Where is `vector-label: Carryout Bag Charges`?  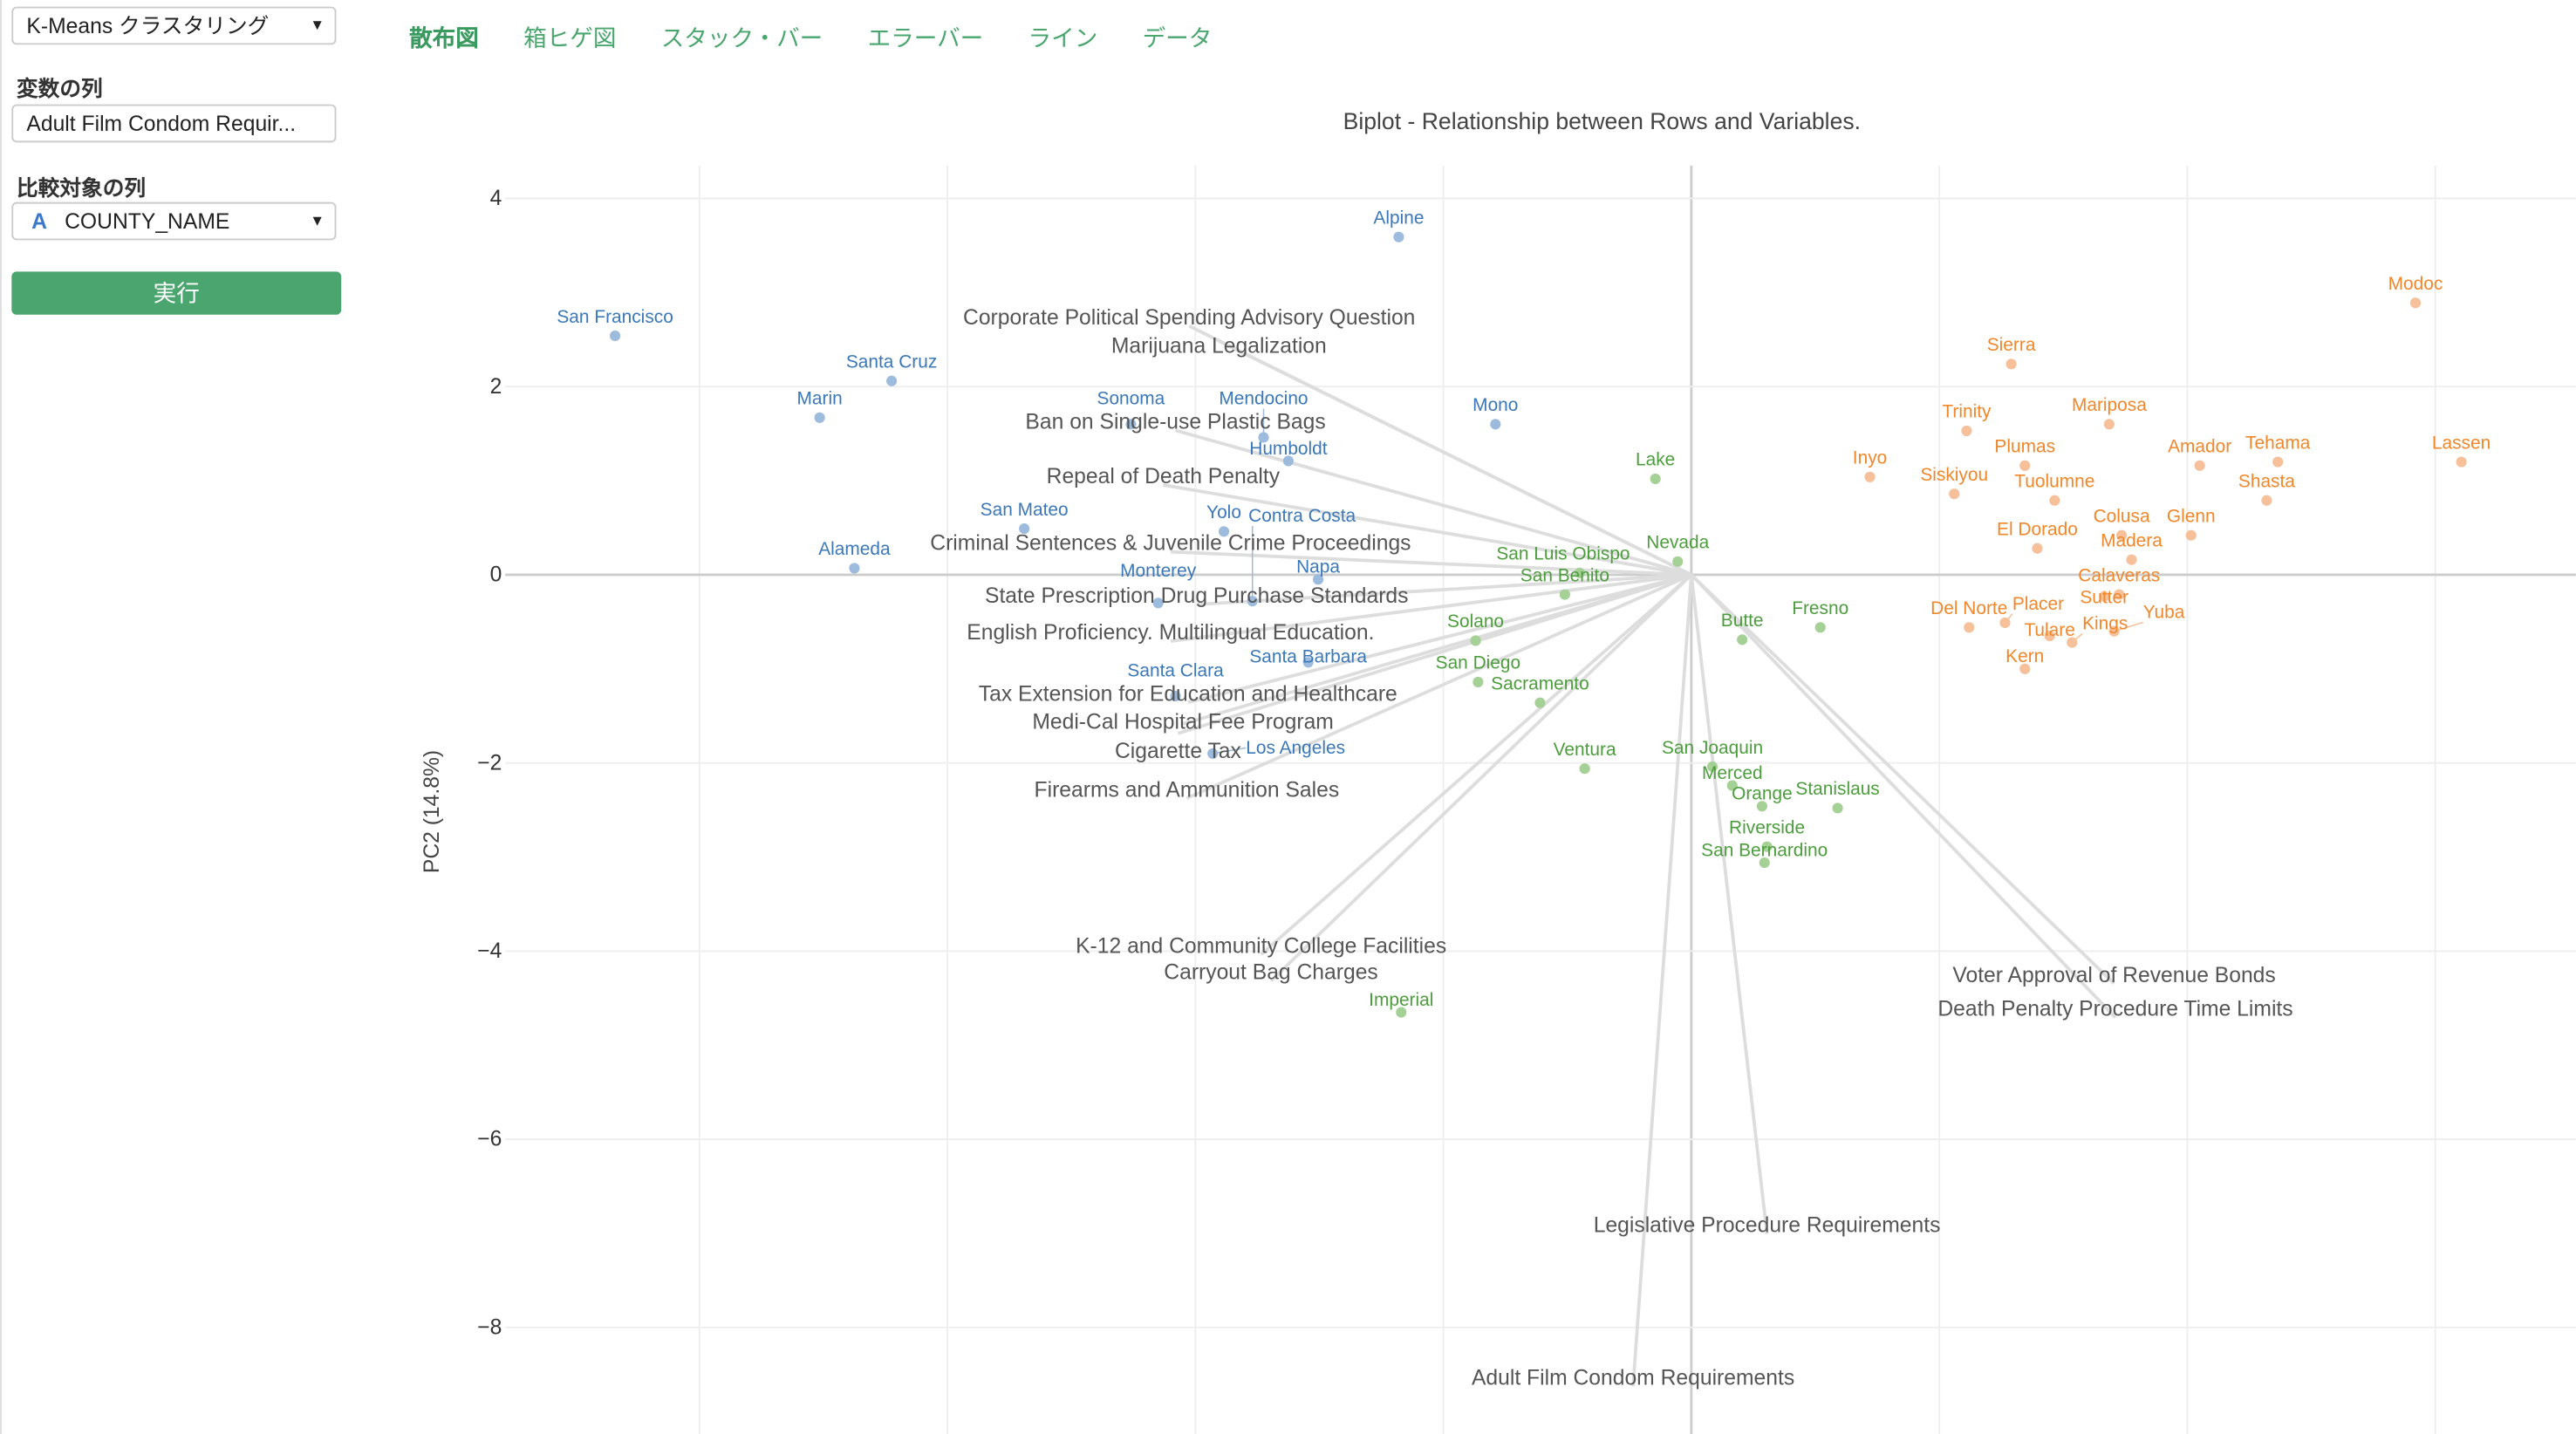
vector-label: Carryout Bag Charges is located at coordinates (1270, 973).